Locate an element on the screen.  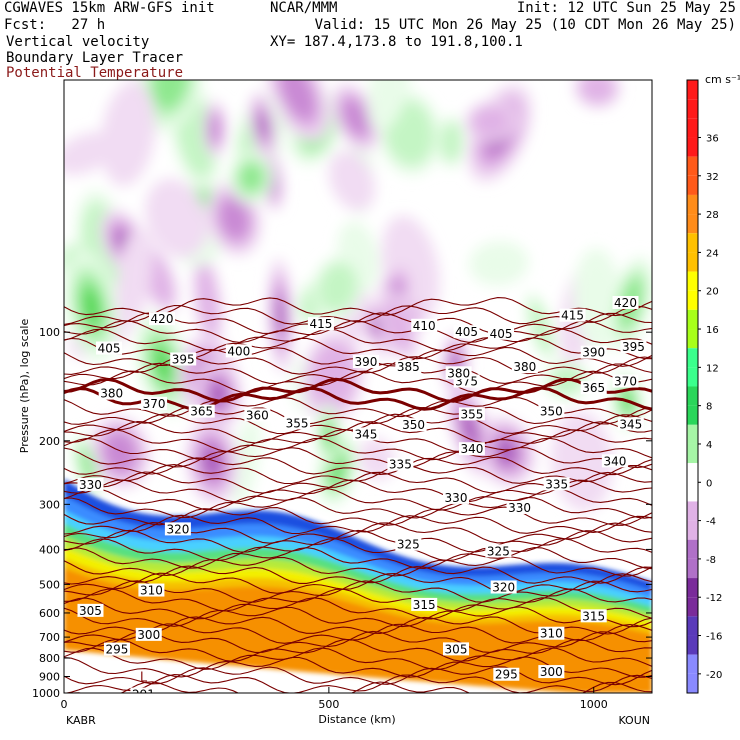
theta-label: 335 is located at coordinates (400, 465).